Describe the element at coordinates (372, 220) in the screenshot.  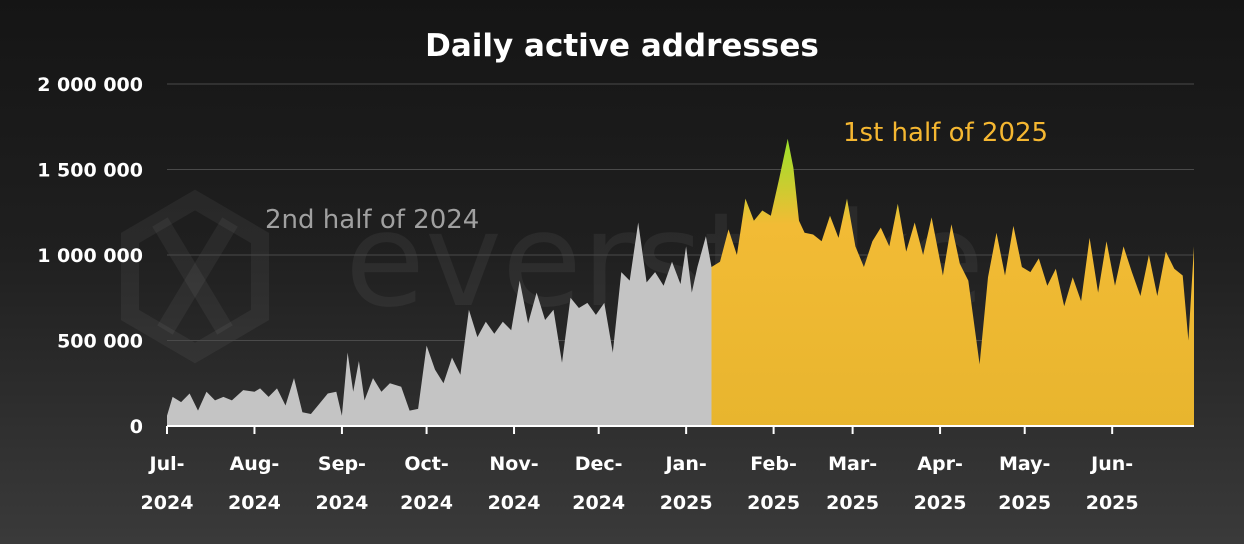
I see `annotation-2nd-half-2024: 2nd half of 2024` at that location.